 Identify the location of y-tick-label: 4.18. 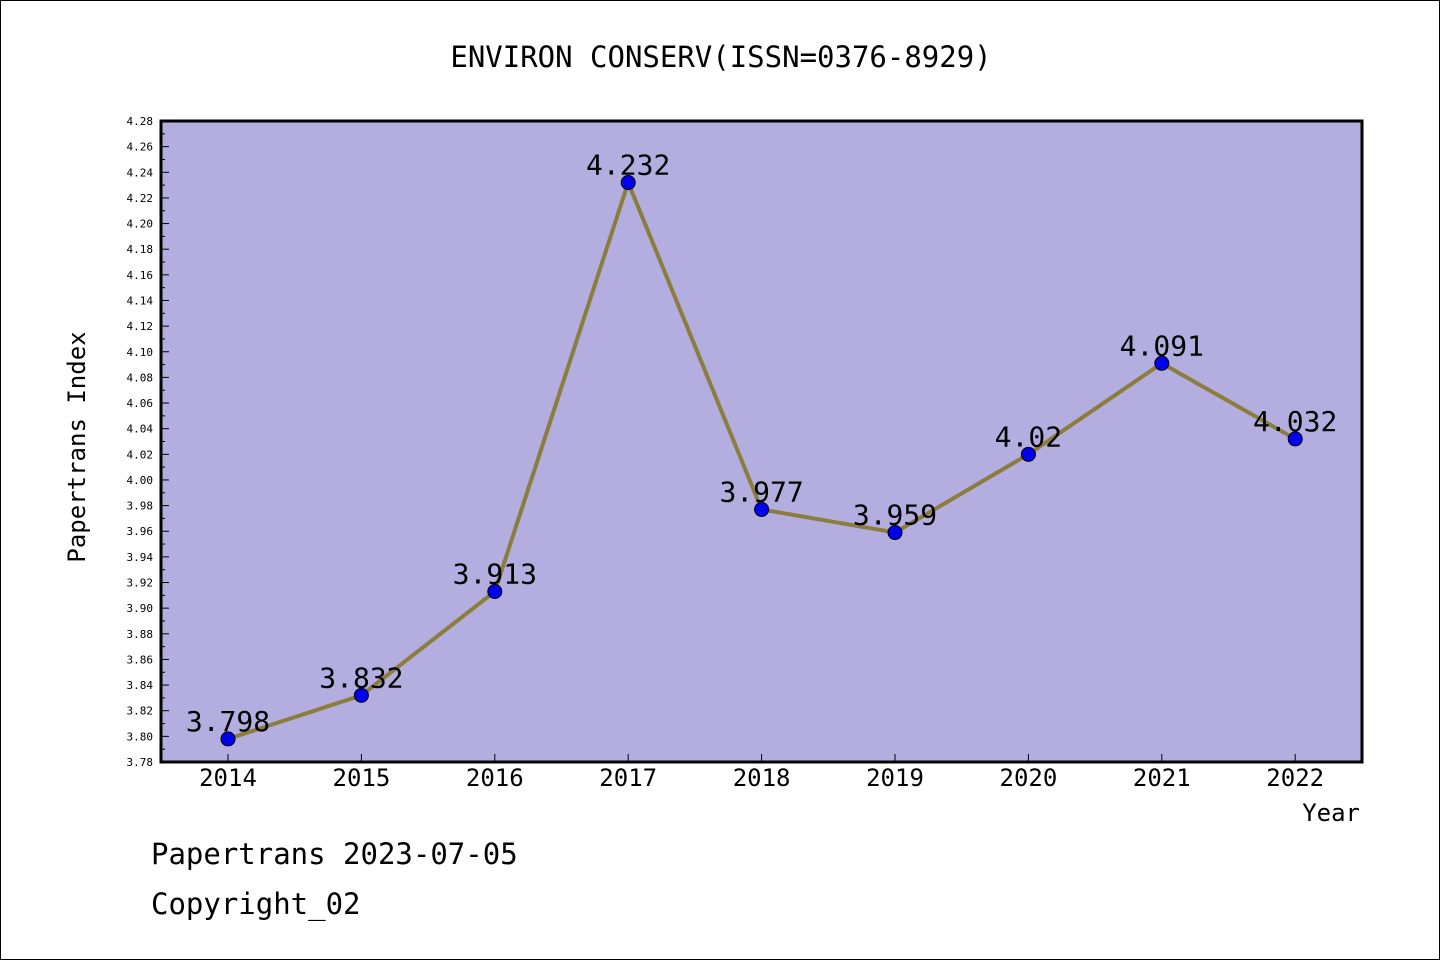
(140, 249).